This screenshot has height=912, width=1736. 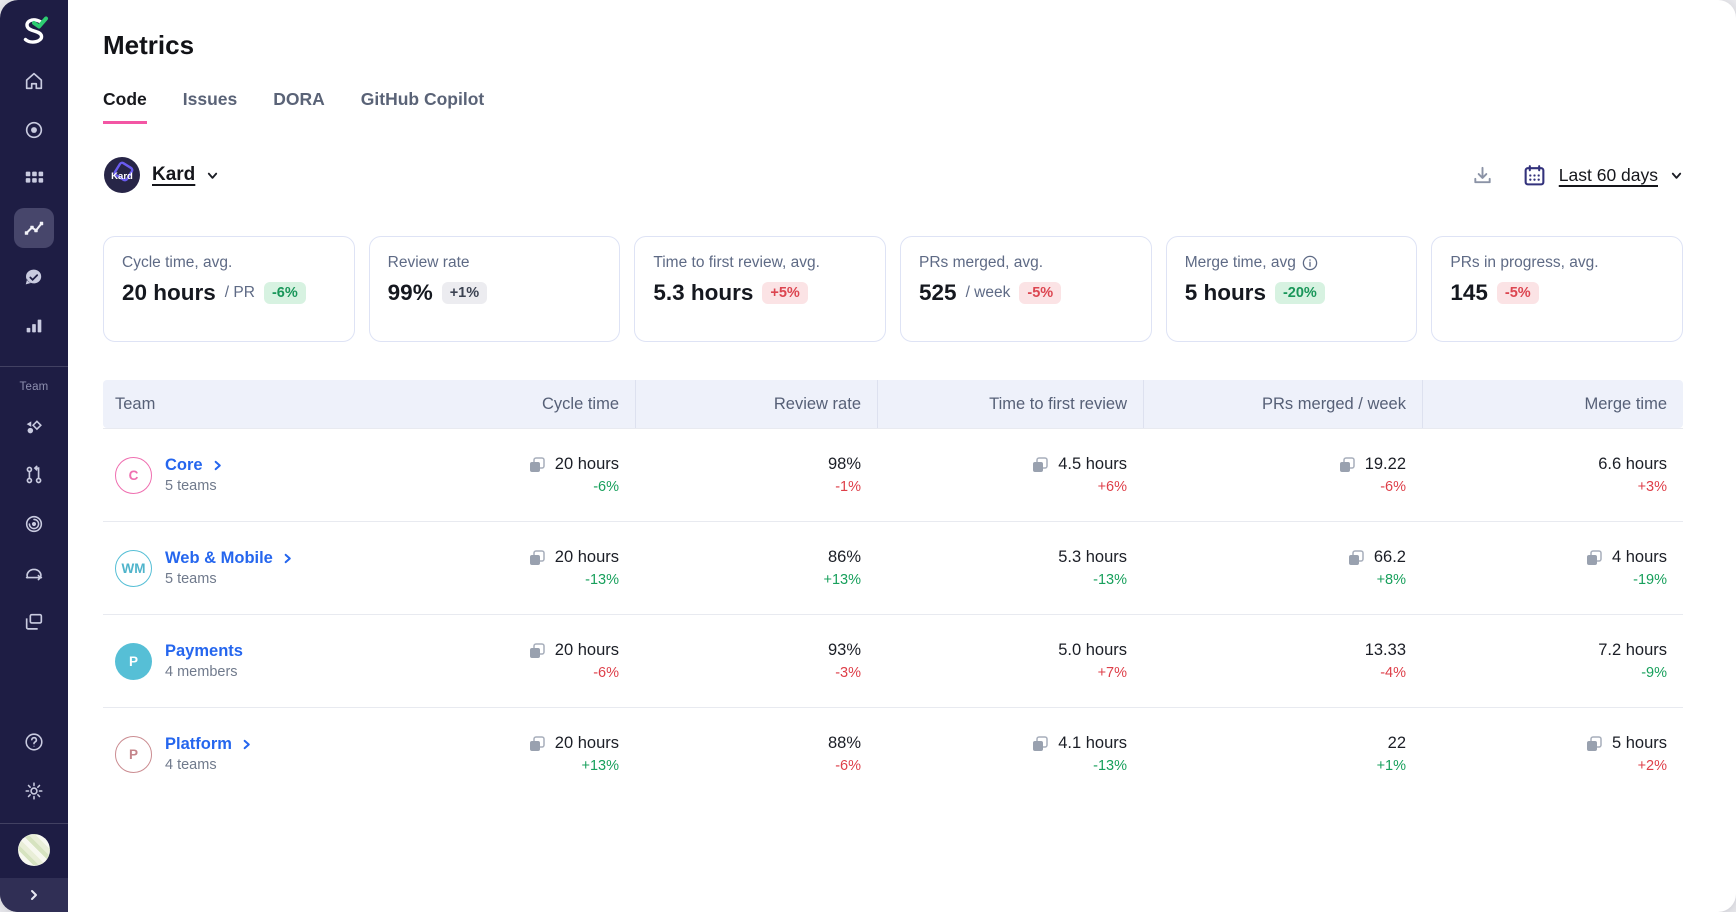 What do you see at coordinates (174, 174) in the screenshot?
I see `team-selector-label: Kard` at bounding box center [174, 174].